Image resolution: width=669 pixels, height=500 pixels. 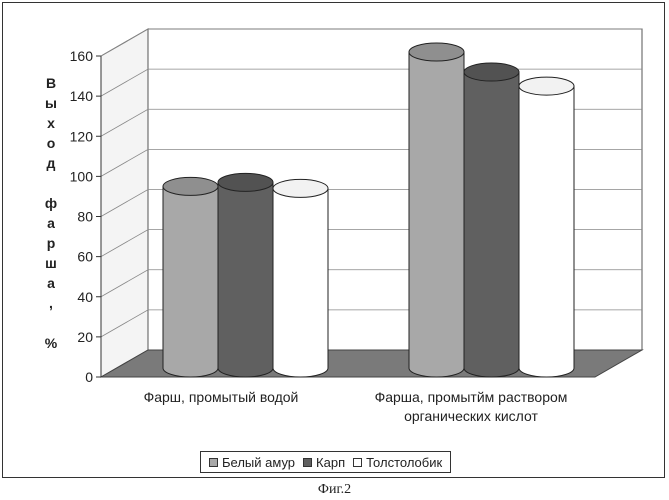 I want to click on y-tick-label: 120, so click(x=82, y=136).